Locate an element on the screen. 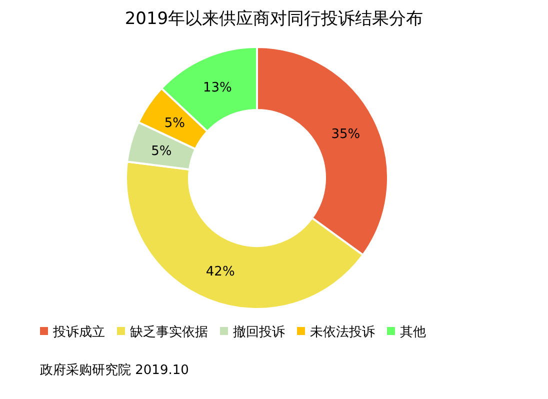  data-label: 13% is located at coordinates (217, 88).